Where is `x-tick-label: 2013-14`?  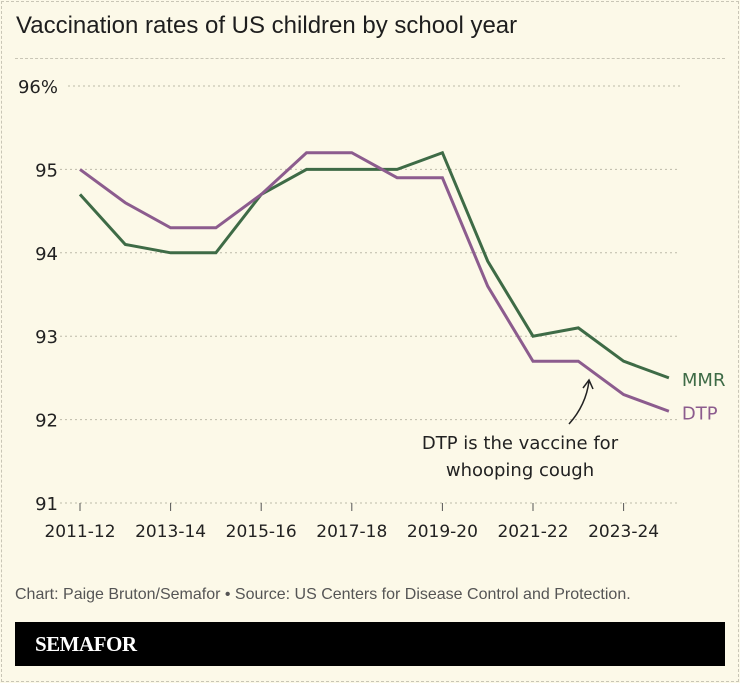 x-tick-label: 2013-14 is located at coordinates (170, 532).